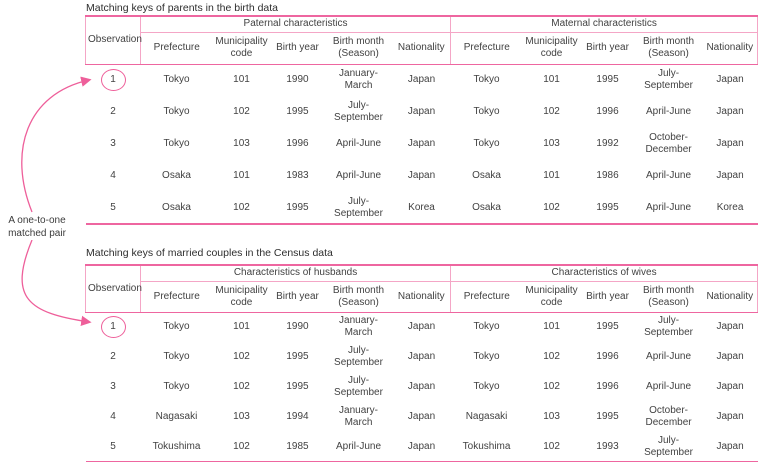 The width and height of the screenshot is (759, 462). Describe the element at coordinates (176, 446) in the screenshot. I see `table-cell: Tokushima` at that location.